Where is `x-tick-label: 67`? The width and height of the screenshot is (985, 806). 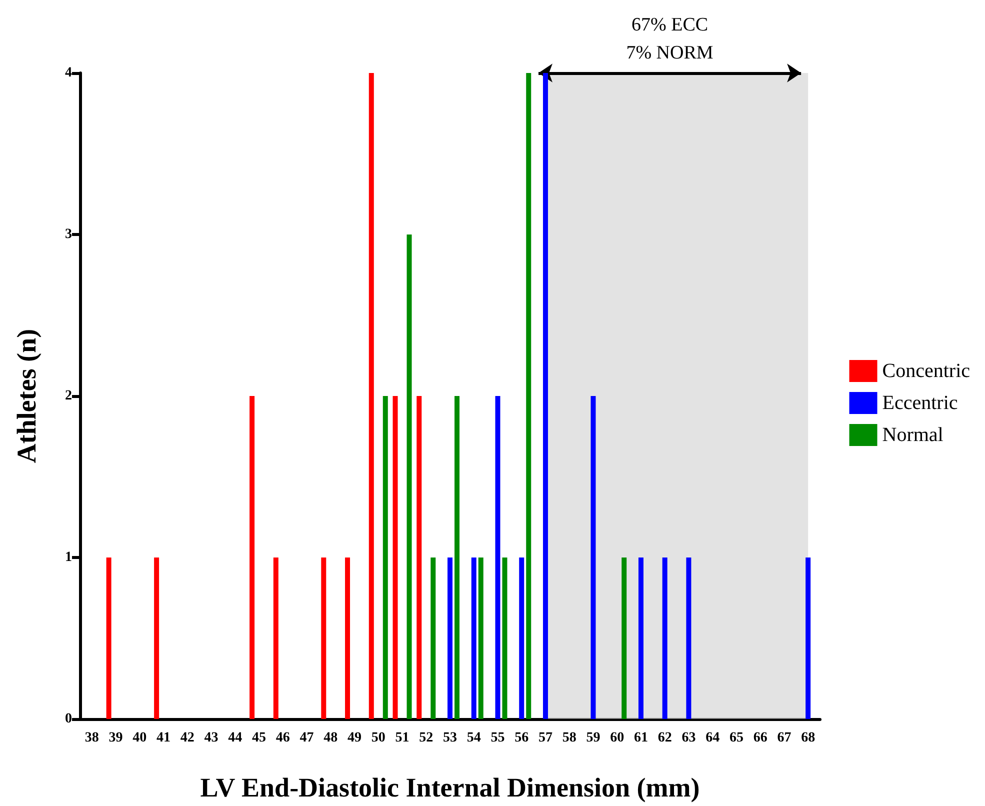
x-tick-label: 67 is located at coordinates (784, 738).